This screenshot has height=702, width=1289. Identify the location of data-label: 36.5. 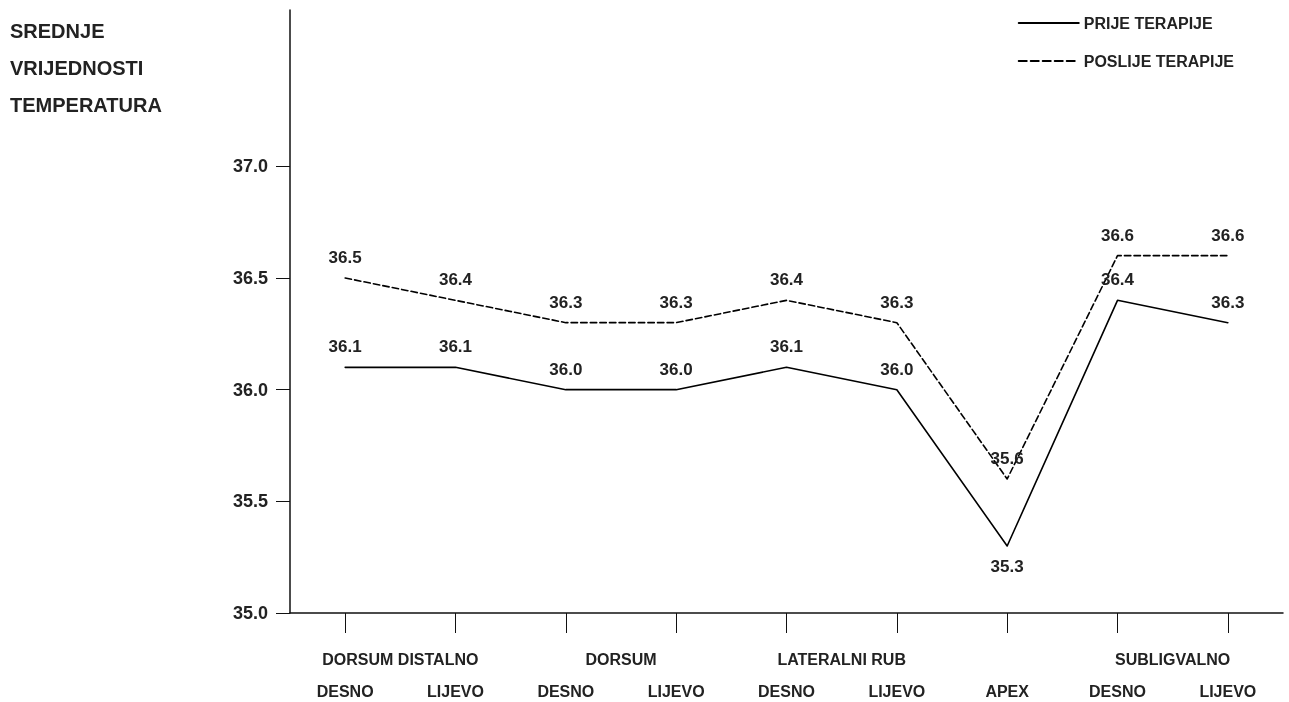
(345, 257).